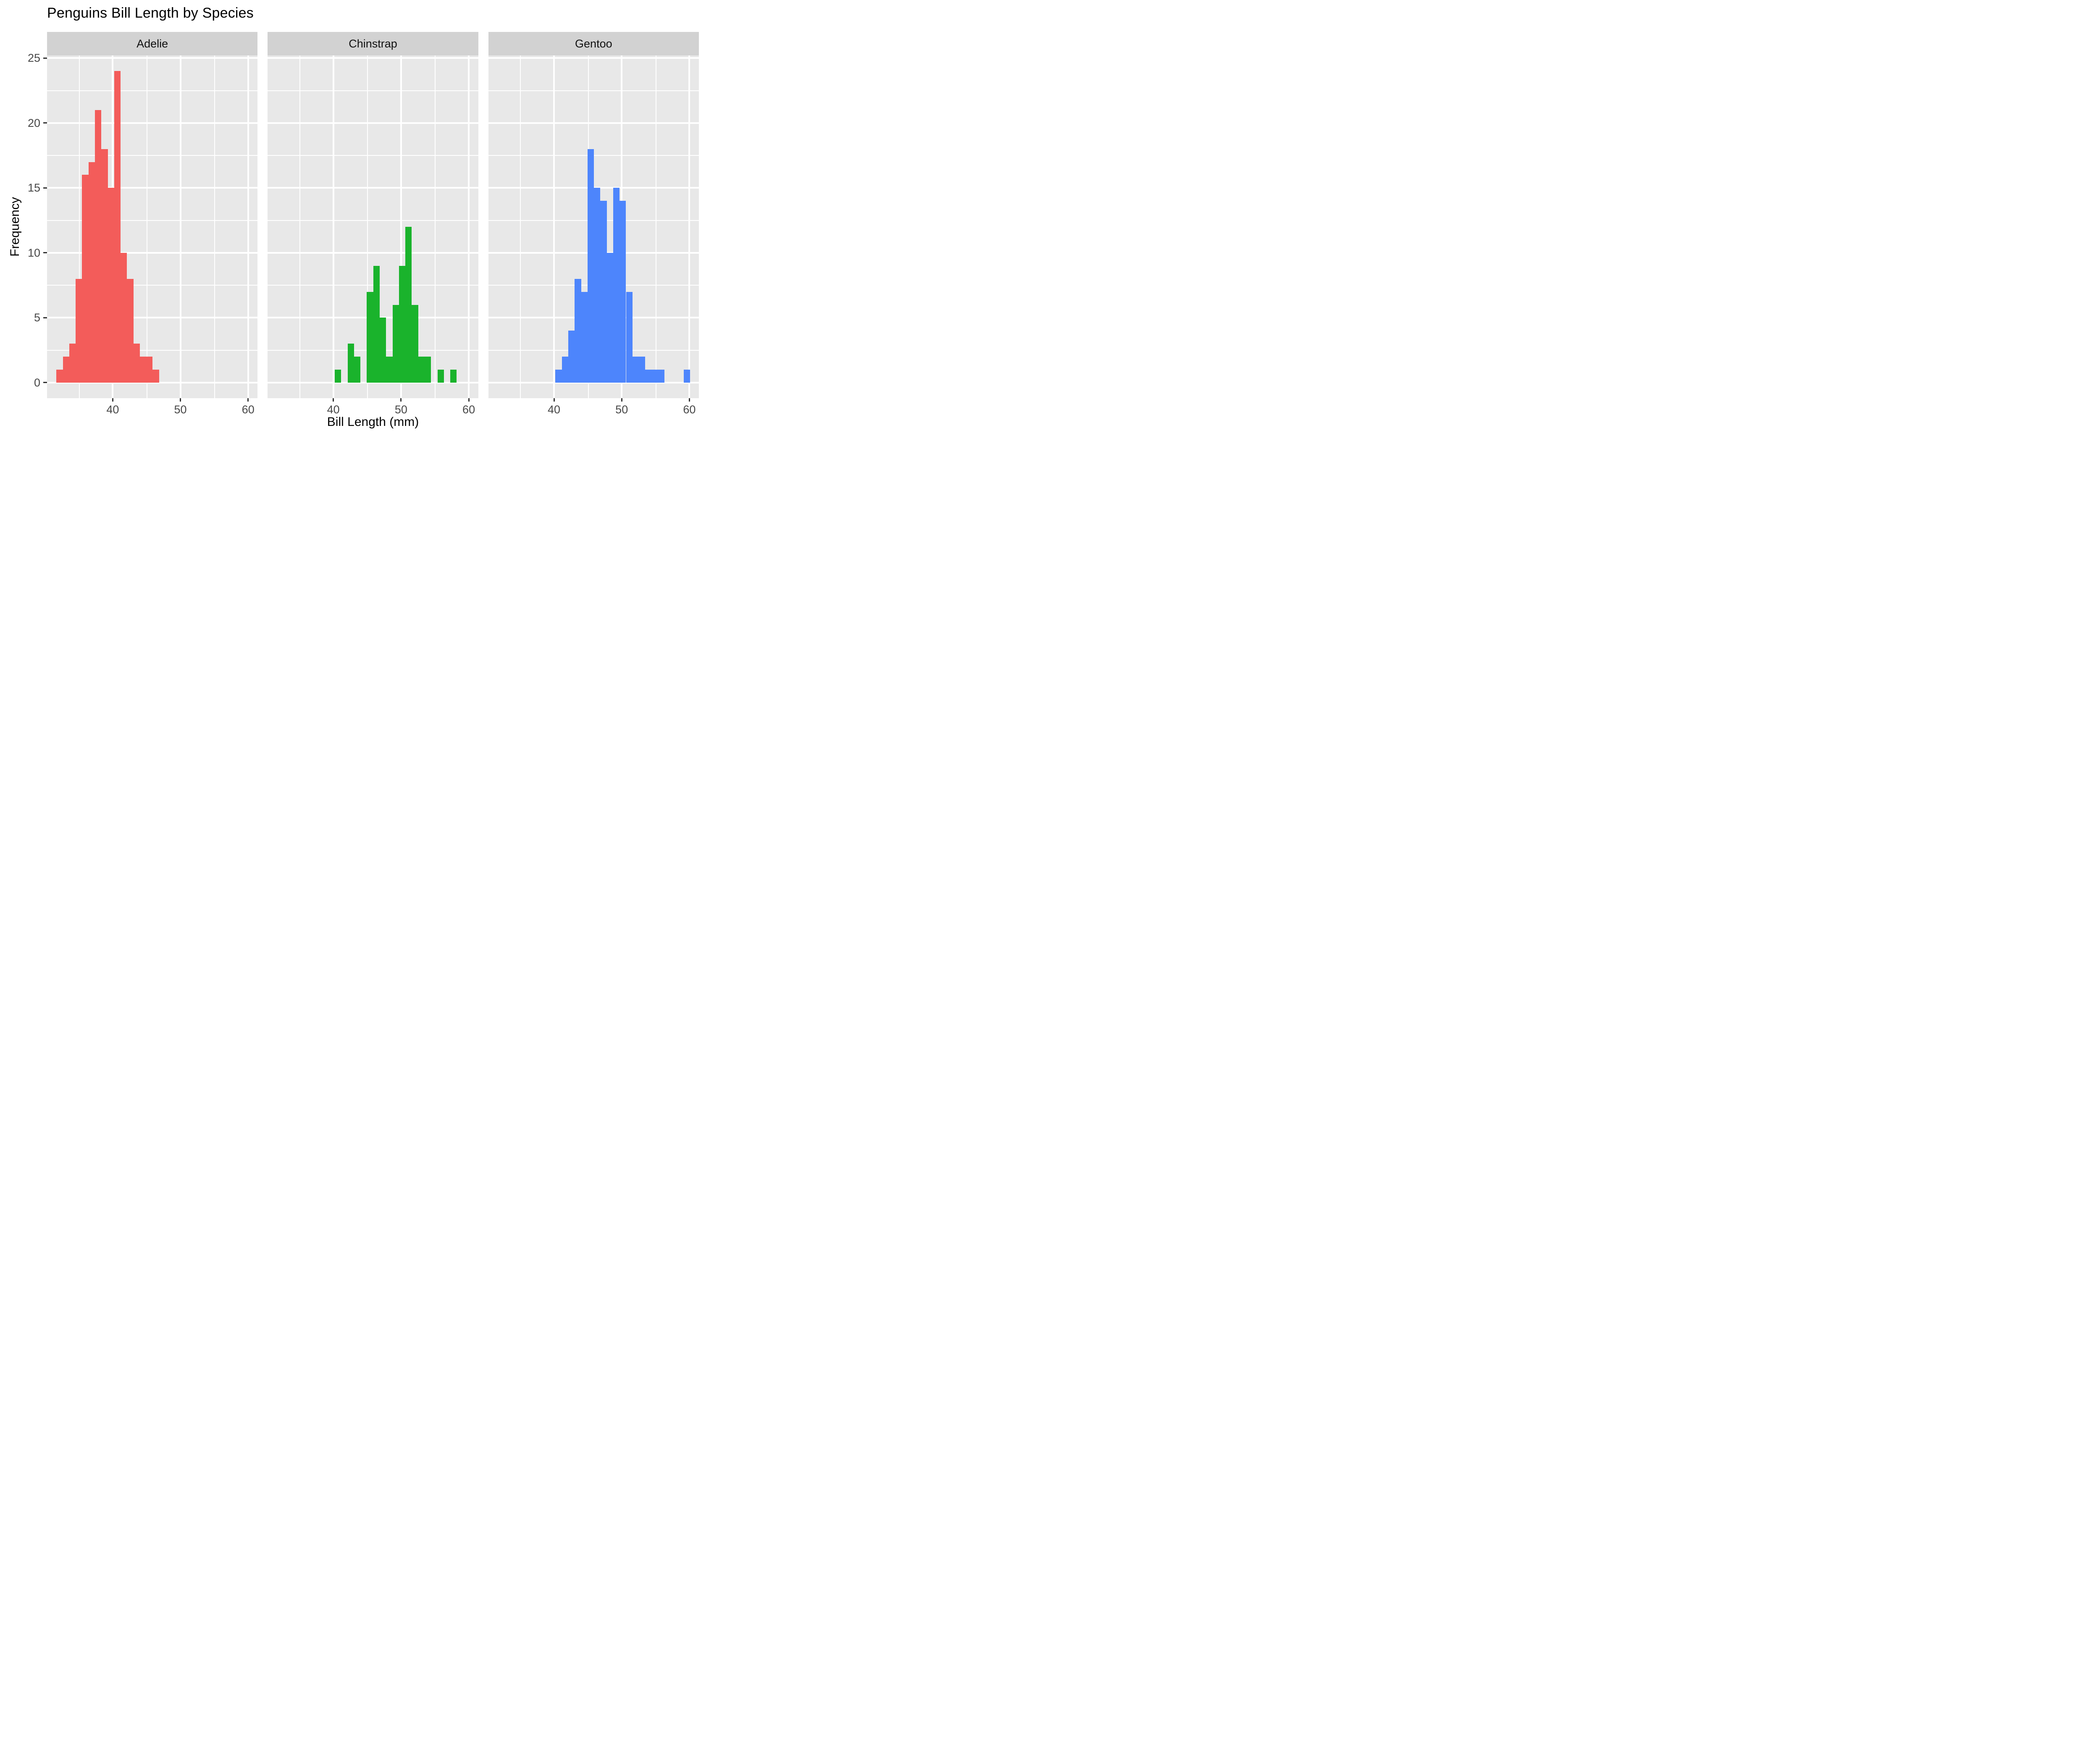 The height and width of the screenshot is (1744, 2100). Describe the element at coordinates (373, 43) in the screenshot. I see `facet-strip-chinstrap: Chinstrap` at that location.